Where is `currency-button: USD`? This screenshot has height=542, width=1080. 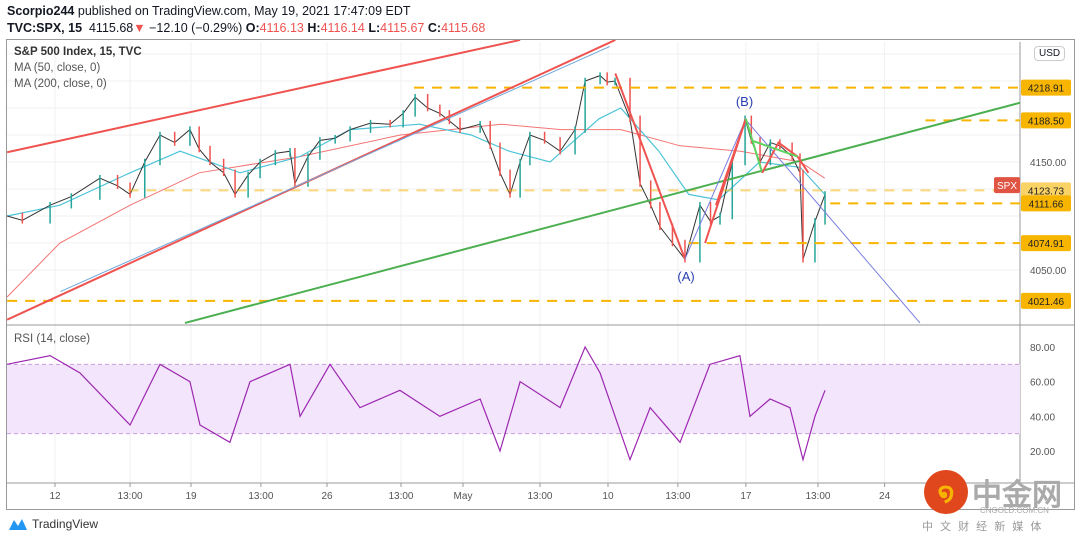
currency-button: USD is located at coordinates (1050, 53).